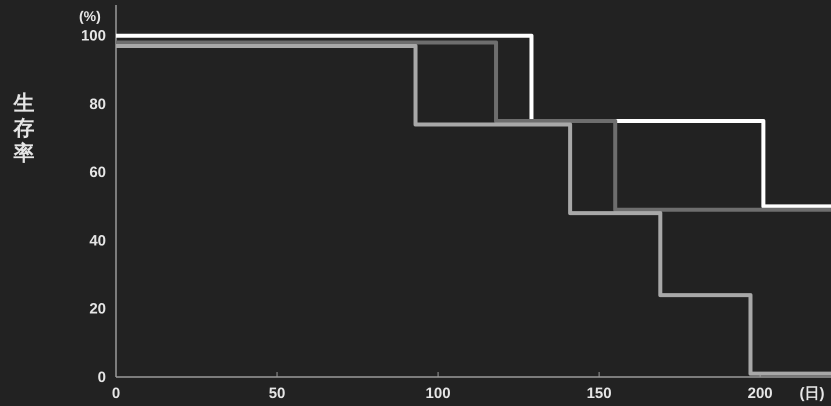 The image size is (831, 406). What do you see at coordinates (97, 173) in the screenshot?
I see `y-tick-label: 60` at bounding box center [97, 173].